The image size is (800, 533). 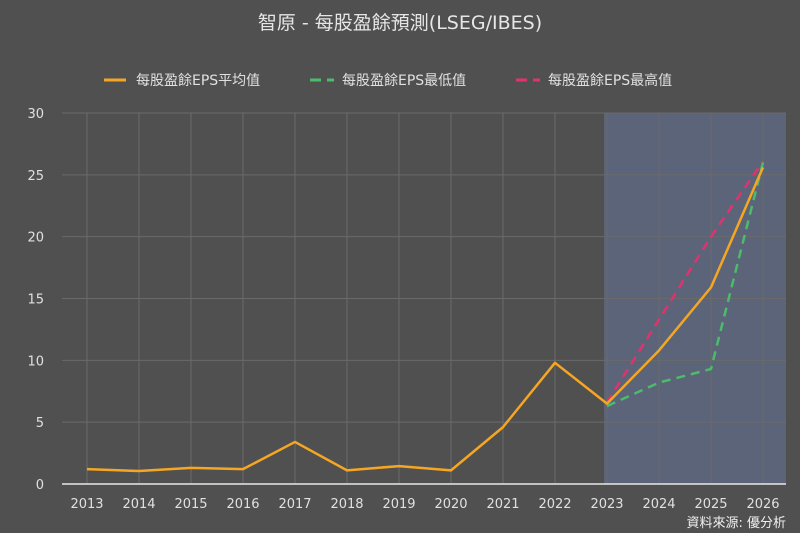 I want to click on x-tick-label: 2026, so click(x=762, y=504).